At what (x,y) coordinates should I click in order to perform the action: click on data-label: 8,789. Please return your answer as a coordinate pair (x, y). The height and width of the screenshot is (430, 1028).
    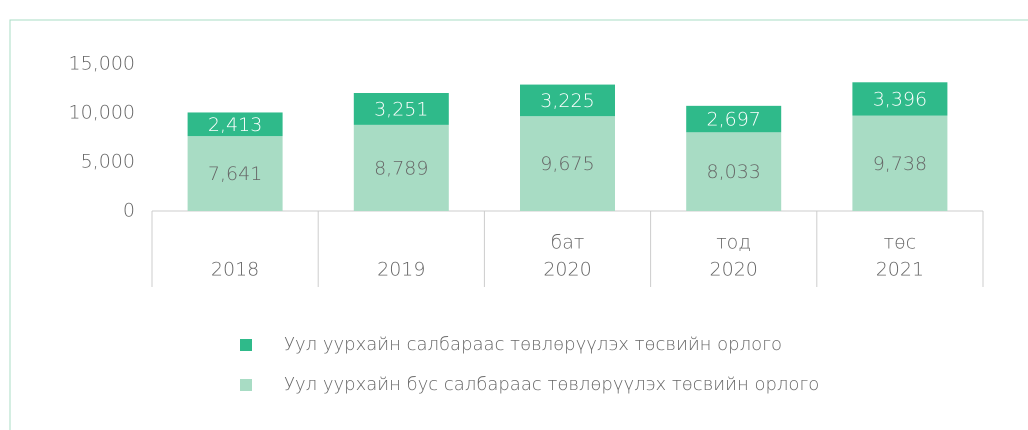
    Looking at the image, I should click on (401, 168).